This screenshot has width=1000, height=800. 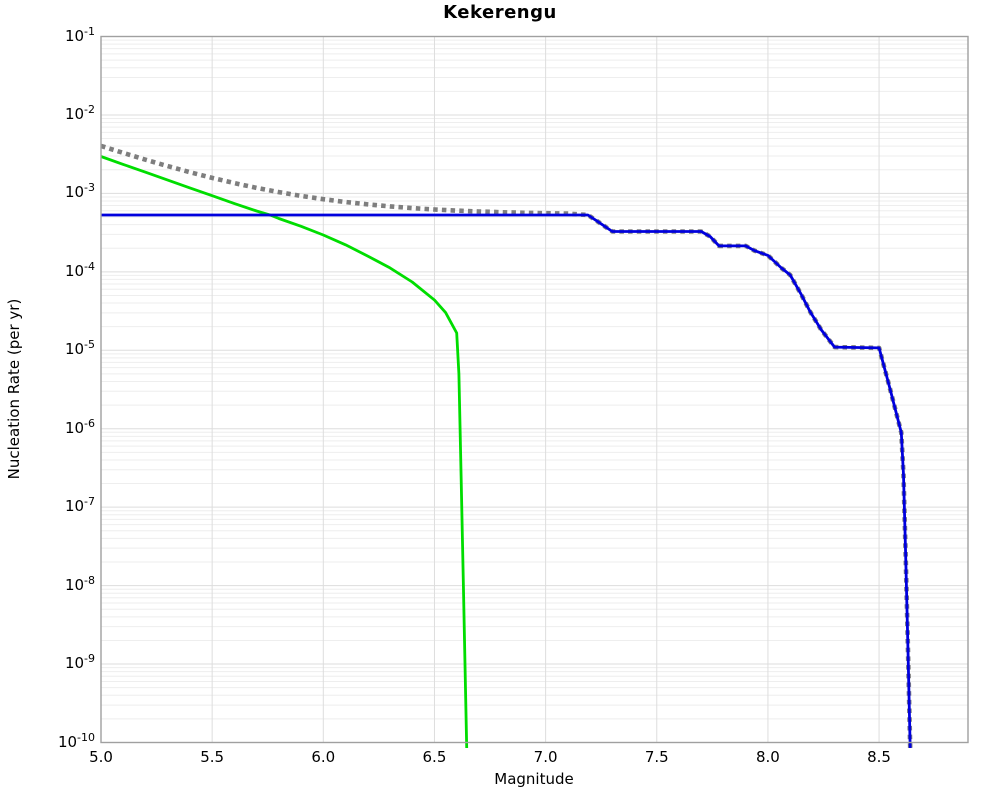 I want to click on chart-title: Kekerengu, so click(x=500, y=12).